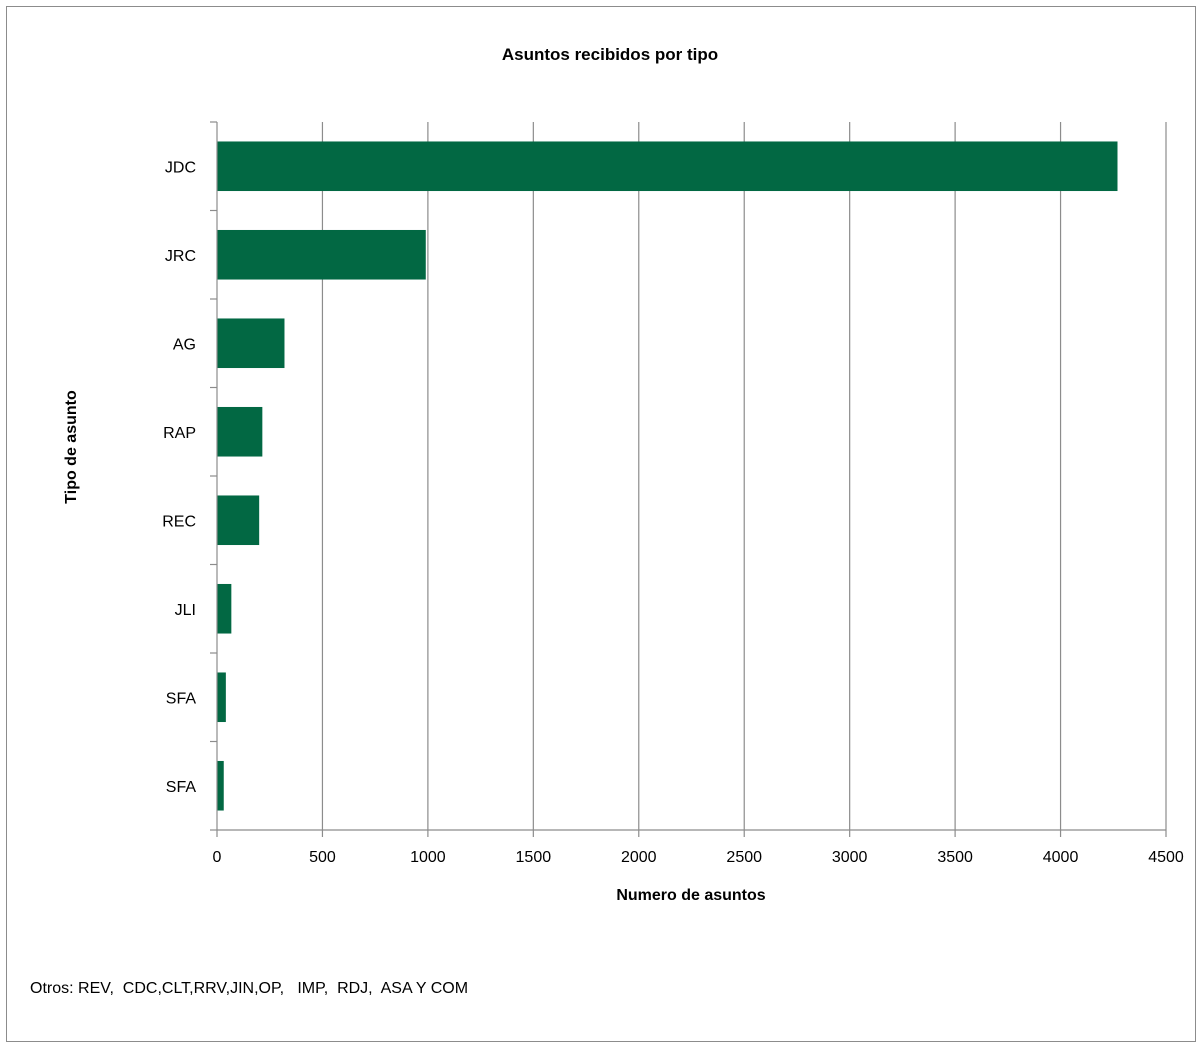  I want to click on y-tick-label-rap-3: RAP, so click(179, 433).